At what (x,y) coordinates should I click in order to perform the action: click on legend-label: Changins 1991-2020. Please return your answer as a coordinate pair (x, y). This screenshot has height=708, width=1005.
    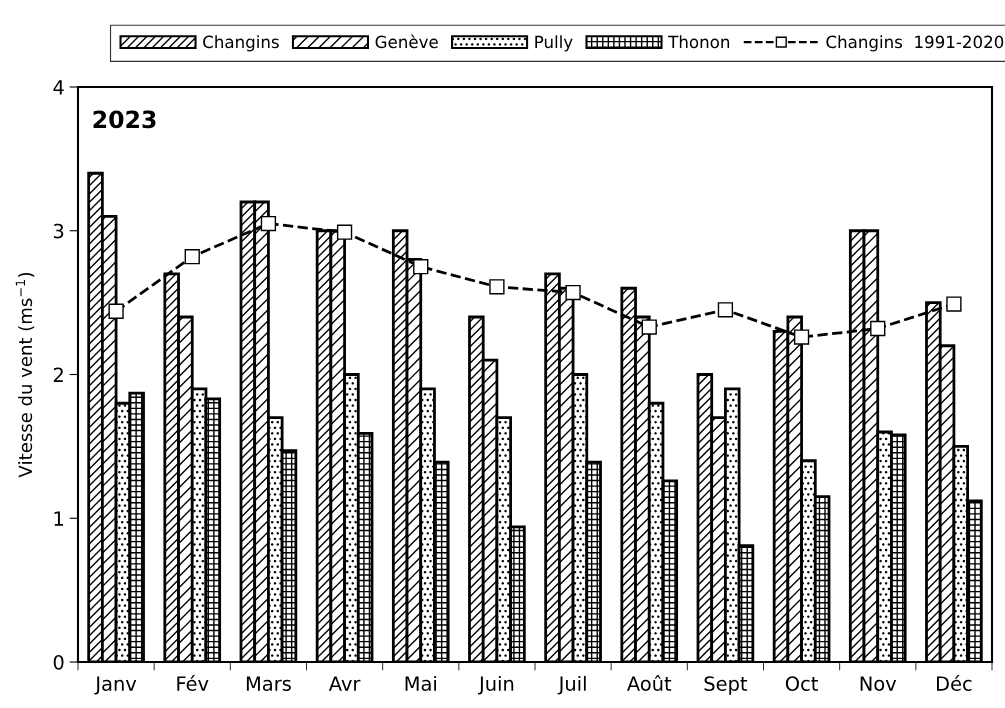
    Looking at the image, I should click on (915, 43).